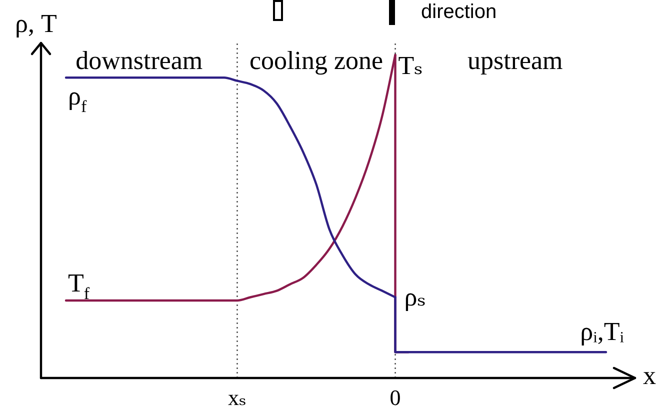 The image size is (661, 420). Describe the element at coordinates (237, 397) in the screenshot. I see `x-tick-label: xₛ` at that location.